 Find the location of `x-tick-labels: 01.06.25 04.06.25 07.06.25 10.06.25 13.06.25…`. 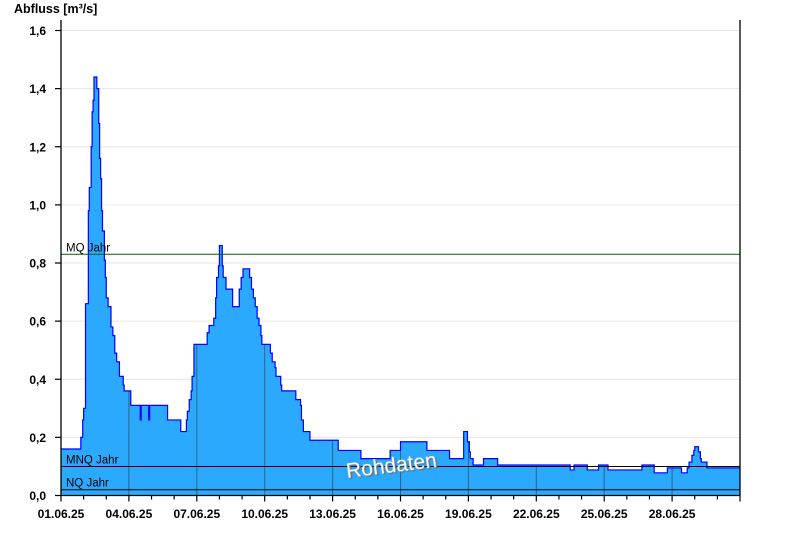

x-tick-labels: 01.06.25 04.06.25 07.06.25 10.06.25 13.06.25… is located at coordinates (367, 514).